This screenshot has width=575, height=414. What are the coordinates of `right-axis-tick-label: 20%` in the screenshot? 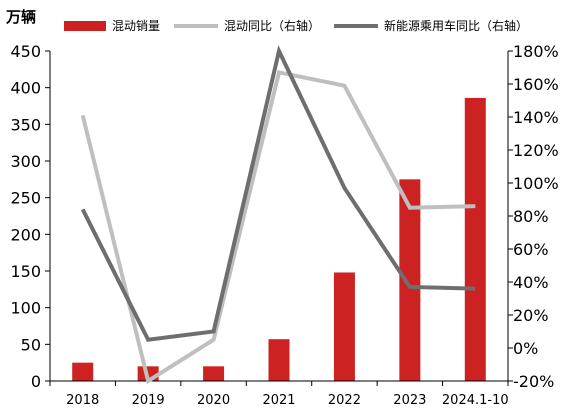 It's located at (531, 315).